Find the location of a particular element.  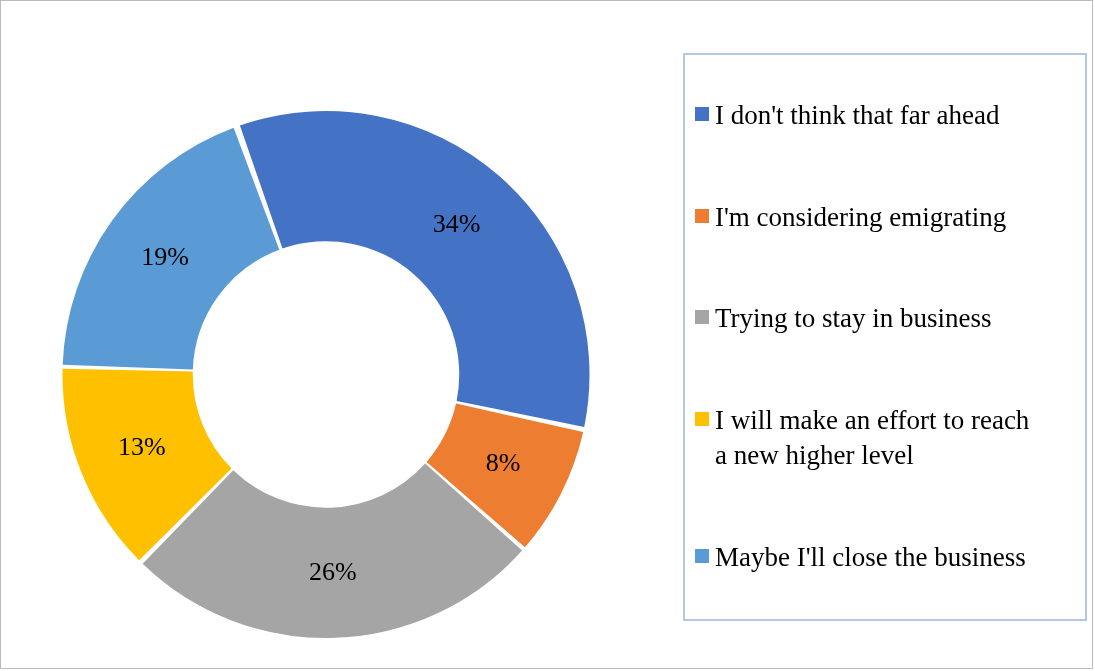

legend-label: I don't think that far ahead is located at coordinates (857, 115).